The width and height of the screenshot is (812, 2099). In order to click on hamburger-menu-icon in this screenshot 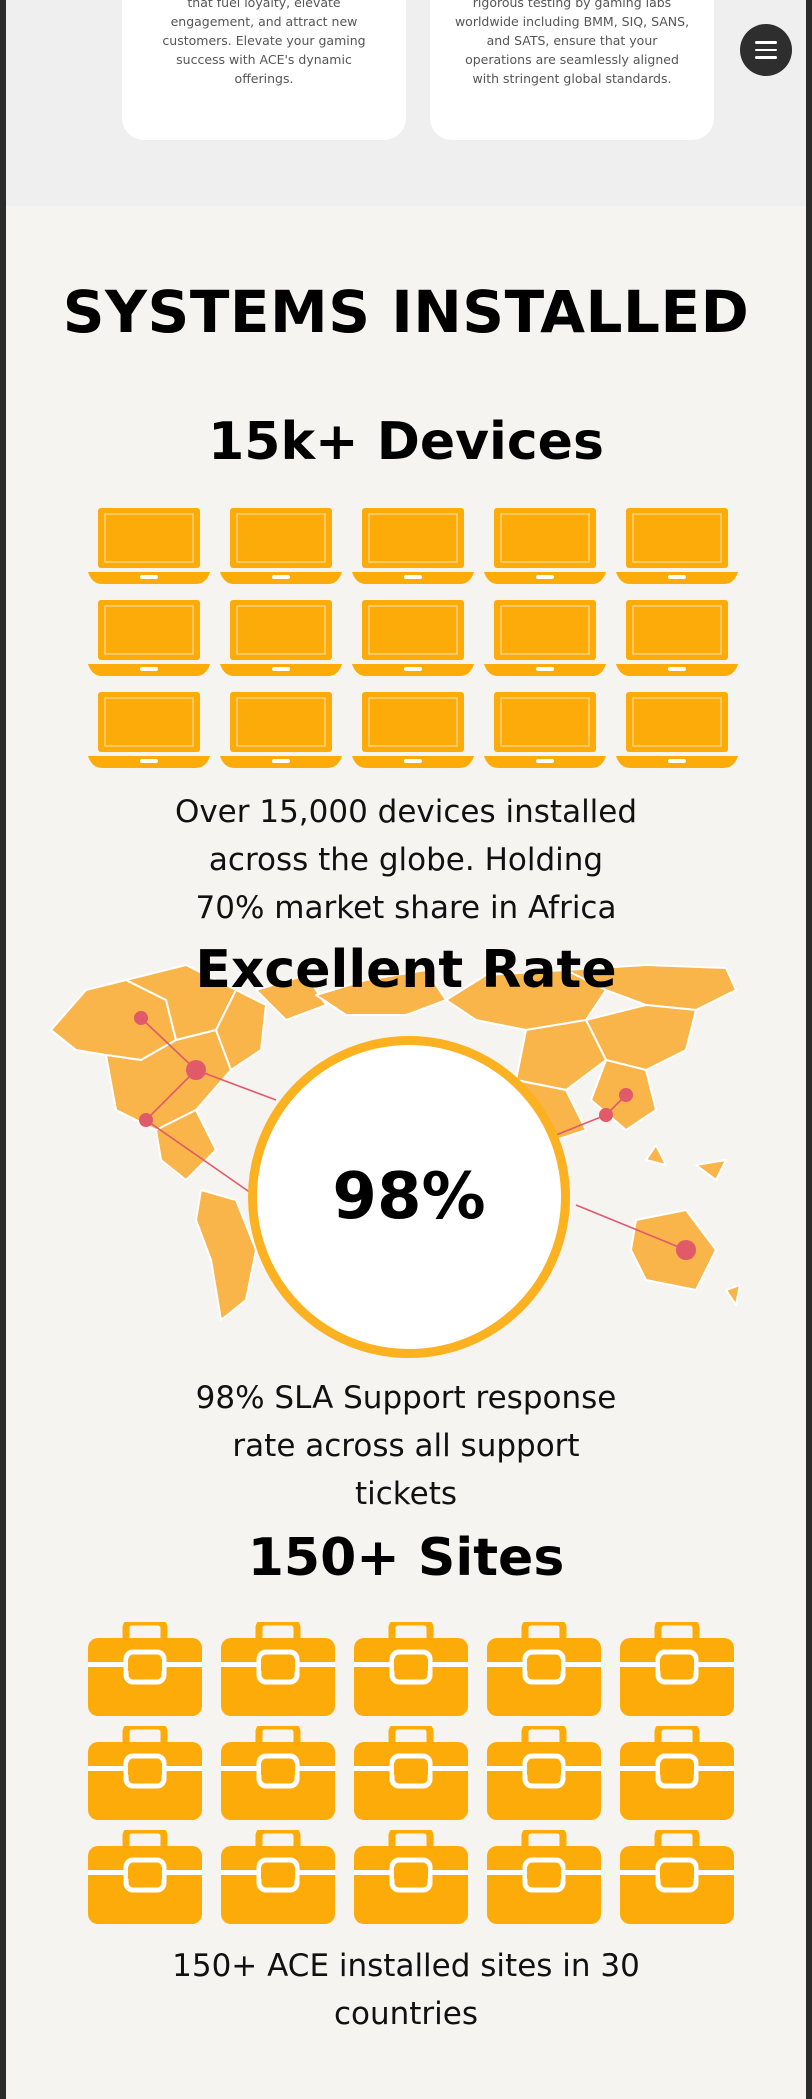, I will do `click(766, 42)`.